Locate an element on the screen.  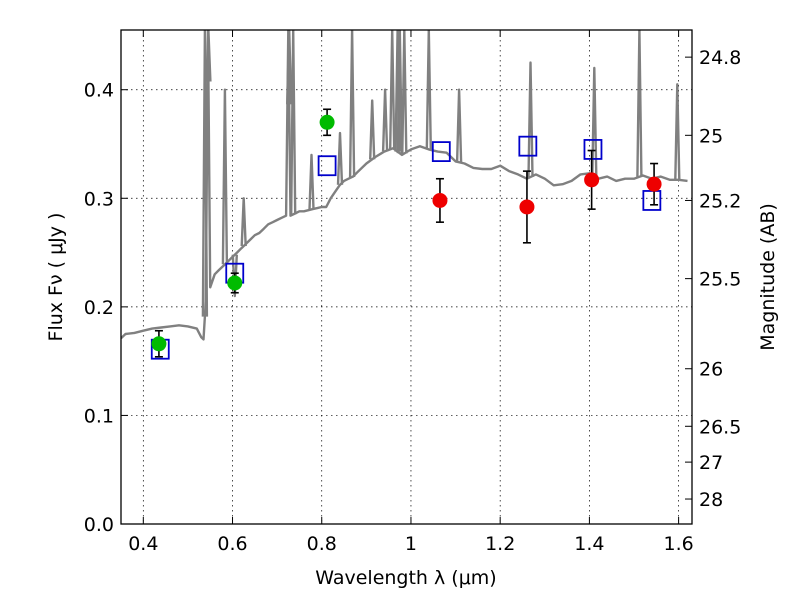
x-tick-label: 0.8 is located at coordinates (322, 544).